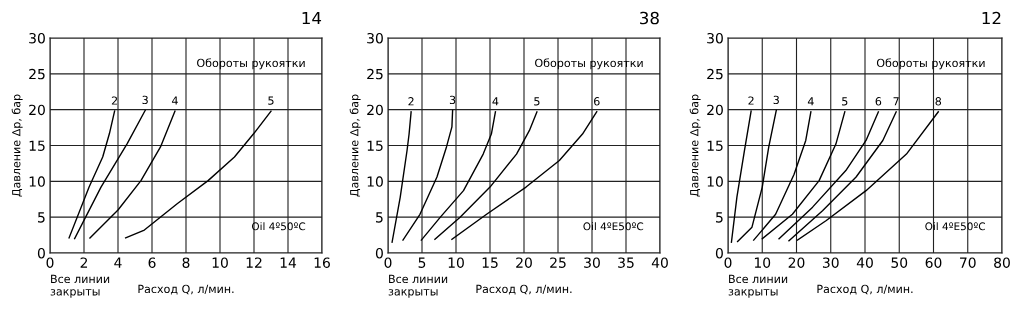  I want to click on annotation: Oil 4ºE50ºC, so click(613, 226).